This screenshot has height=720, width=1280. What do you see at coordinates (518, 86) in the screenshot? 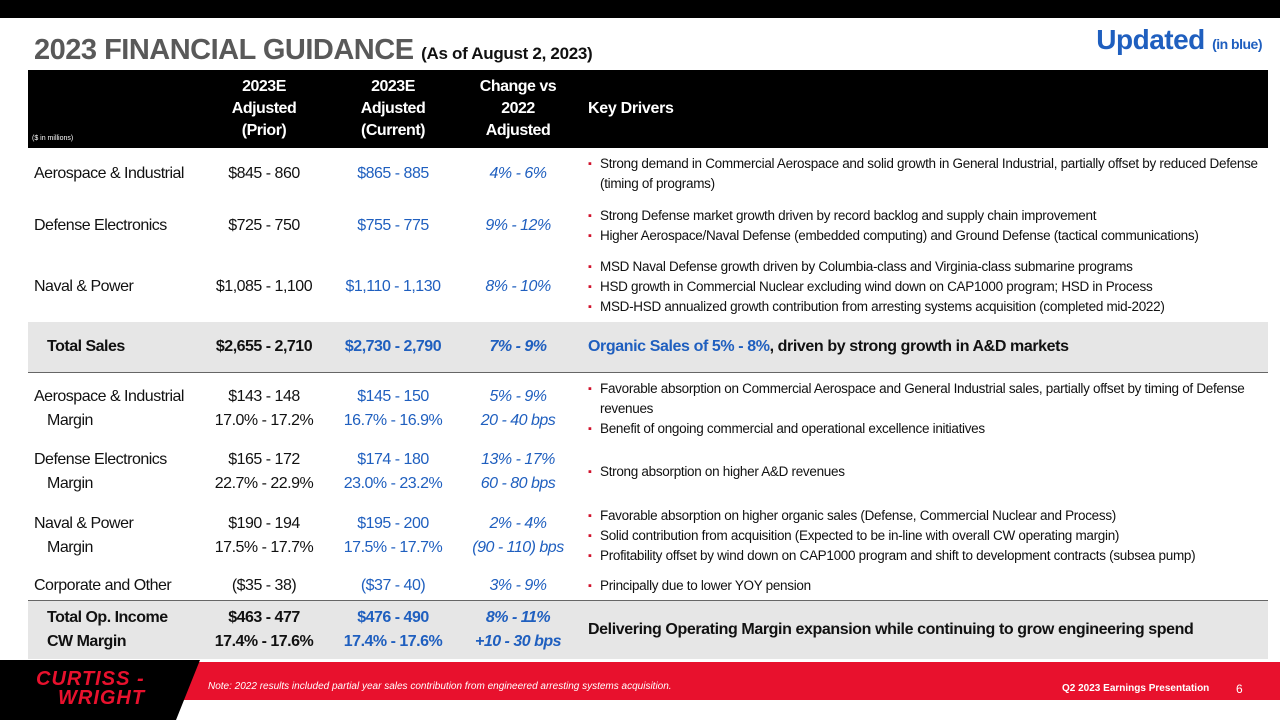
I see `header-line: Change vs` at bounding box center [518, 86].